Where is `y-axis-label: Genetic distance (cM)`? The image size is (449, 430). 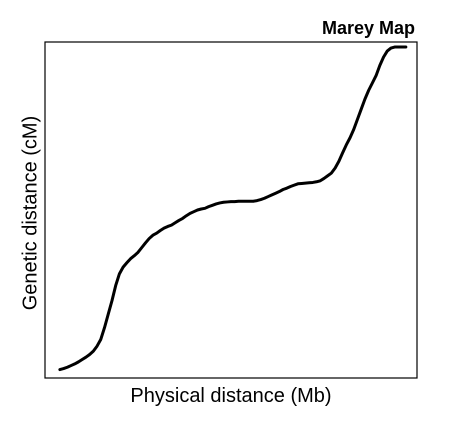
y-axis-label: Genetic distance (cM) is located at coordinates (30, 213).